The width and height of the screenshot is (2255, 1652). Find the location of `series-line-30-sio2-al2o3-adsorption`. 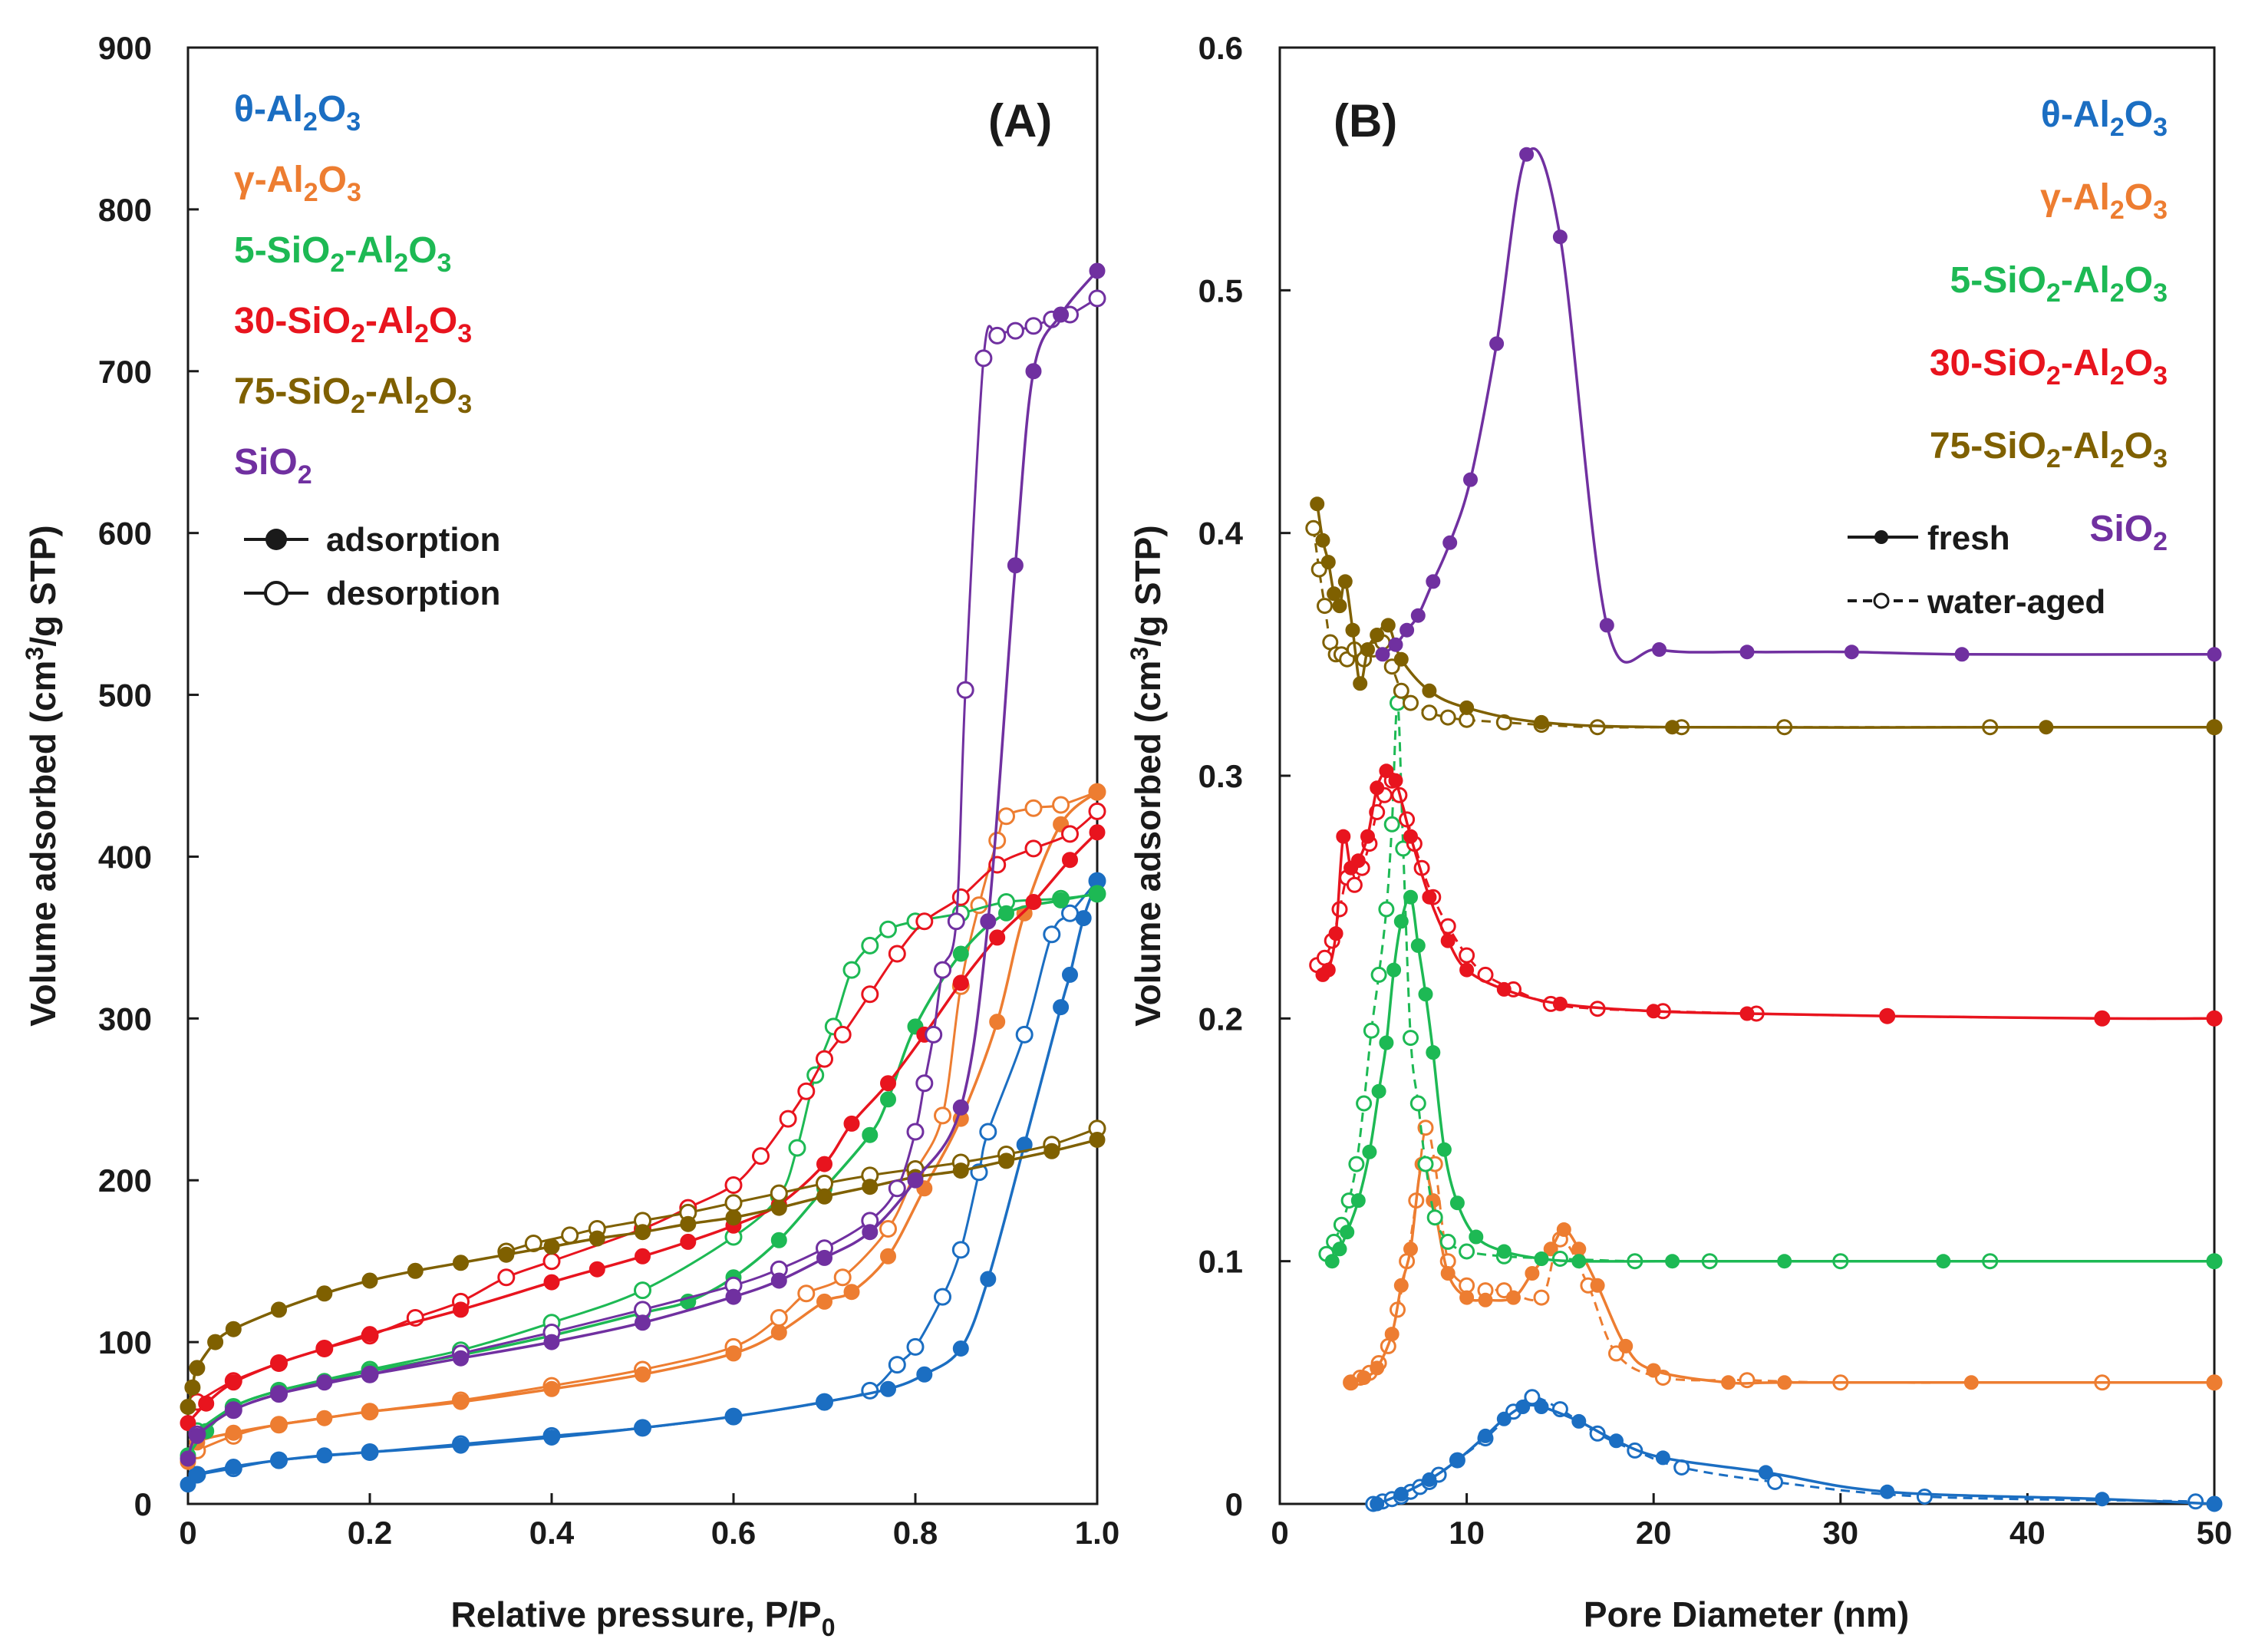

series-line-30-sio2-al2o3-adsorption is located at coordinates (642, 1127).